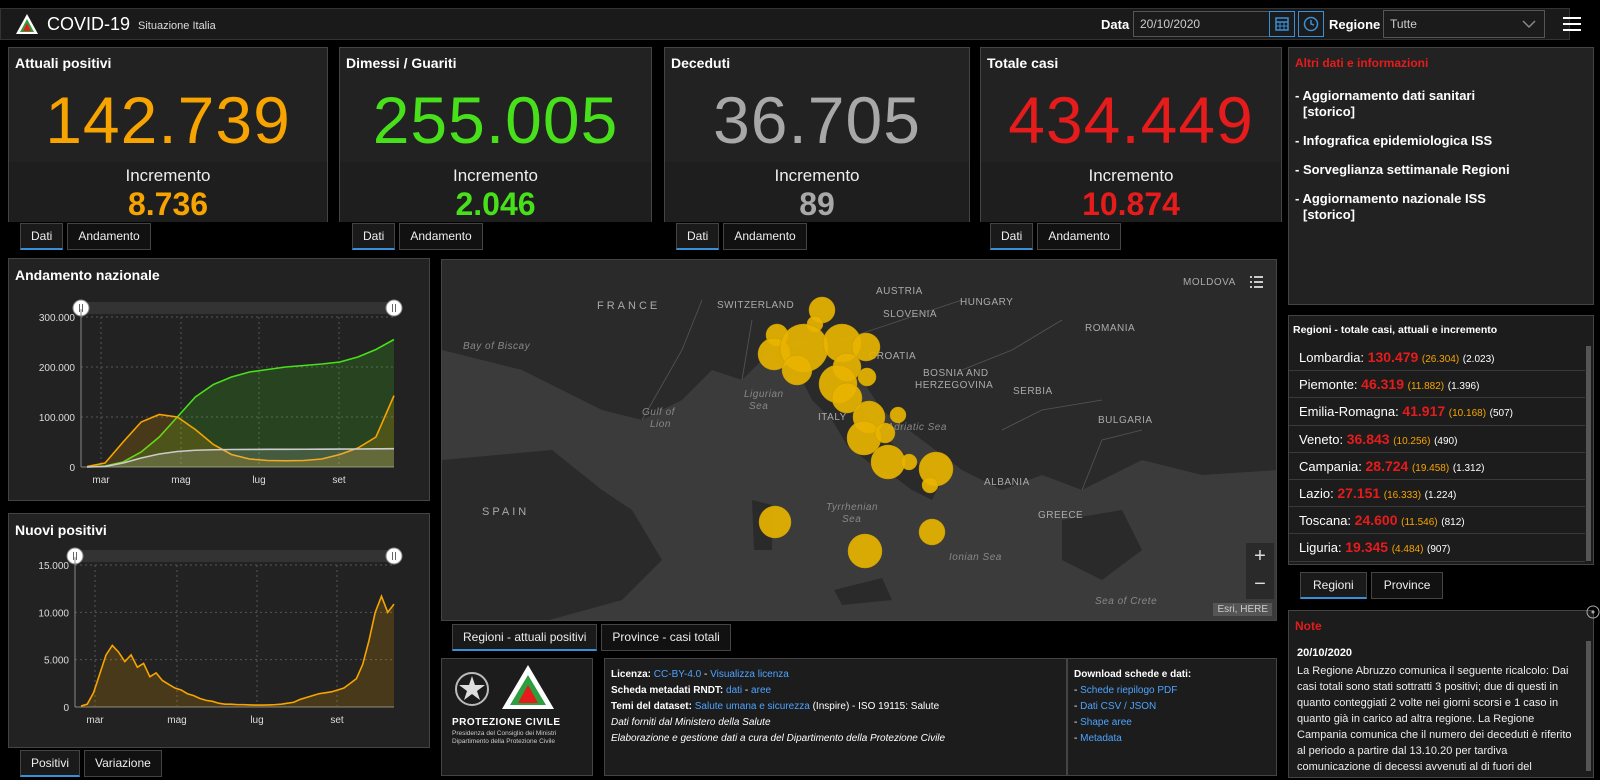 This screenshot has height=780, width=1600. I want to click on protezione-civile-emblem-icon, so click(528, 687).